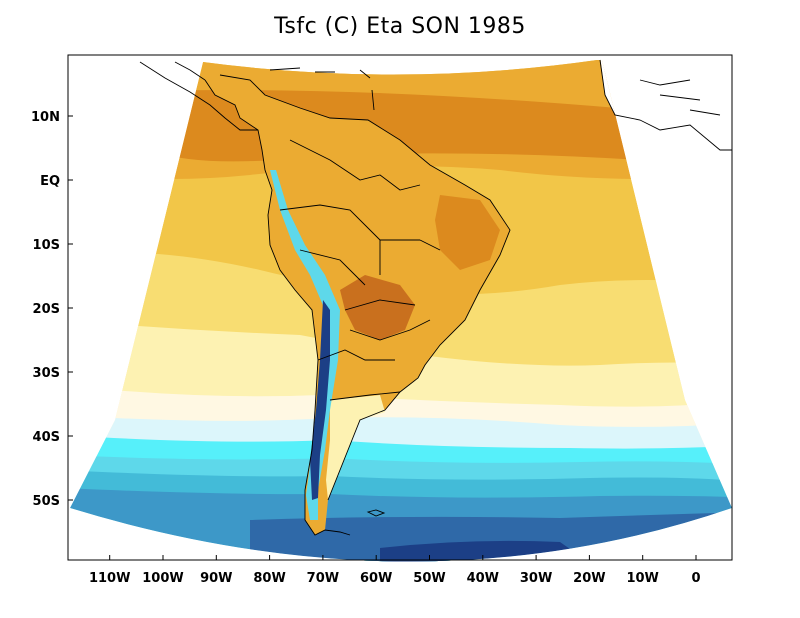 This screenshot has height=618, width=800. What do you see at coordinates (198, 96) in the screenshot?
I see `central-america-coast` at bounding box center [198, 96].